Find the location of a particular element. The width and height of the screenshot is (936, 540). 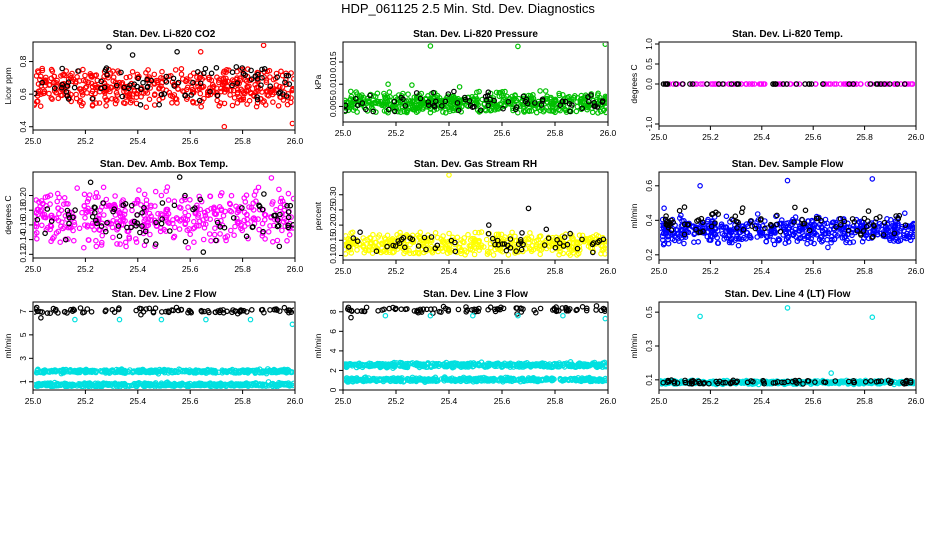

series-ref is located at coordinates (784, 84).